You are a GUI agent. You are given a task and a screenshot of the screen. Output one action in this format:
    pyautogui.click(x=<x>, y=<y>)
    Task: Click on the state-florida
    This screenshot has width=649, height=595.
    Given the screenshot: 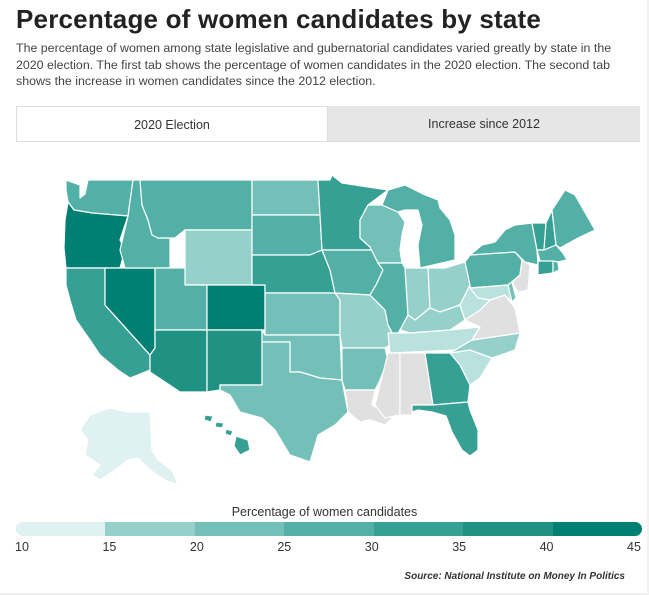 What is the action you would take?
    pyautogui.click(x=445, y=429)
    